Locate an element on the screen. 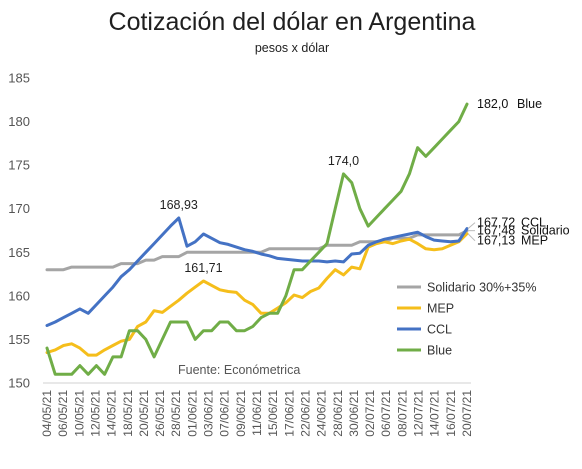  x-tick-label: 10/05/21 is located at coordinates (79, 413).